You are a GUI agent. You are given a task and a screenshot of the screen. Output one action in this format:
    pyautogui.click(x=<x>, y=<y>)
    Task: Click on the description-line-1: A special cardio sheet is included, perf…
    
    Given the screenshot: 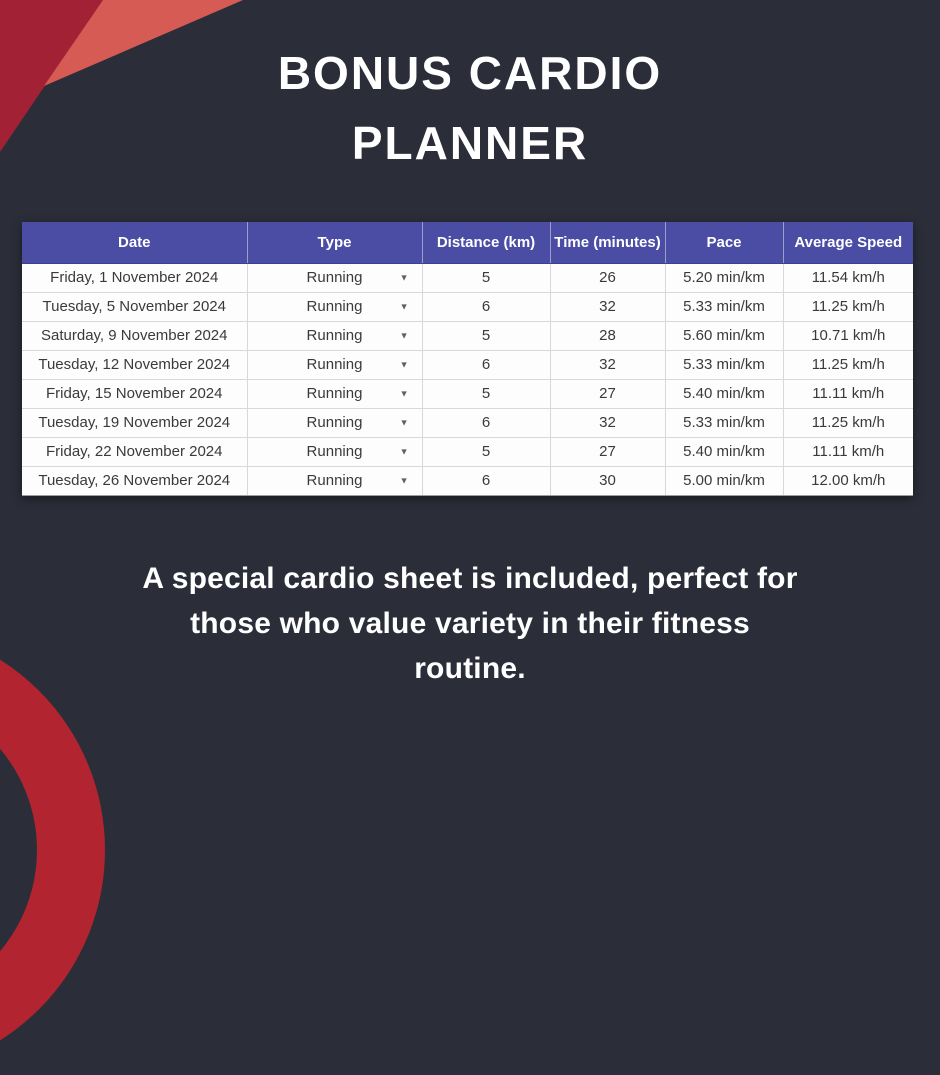 What is the action you would take?
    pyautogui.click(x=470, y=578)
    